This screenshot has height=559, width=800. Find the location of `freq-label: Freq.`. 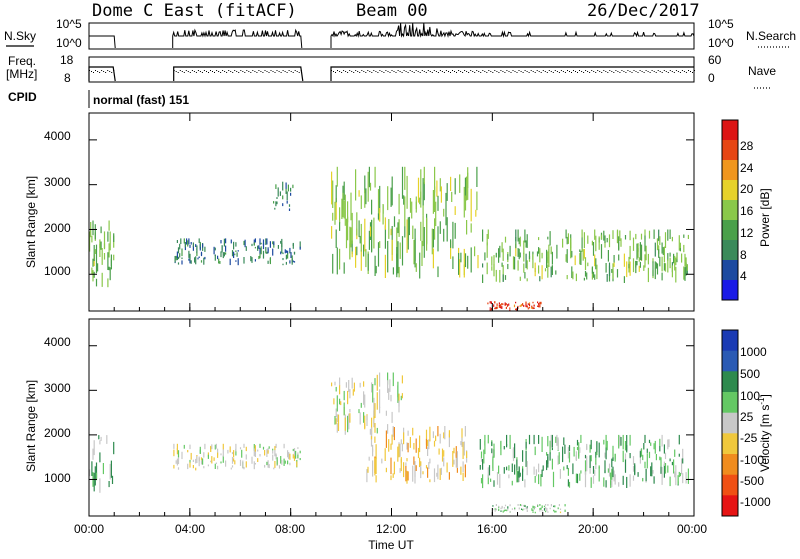

freq-label: Freq. is located at coordinates (22, 61).